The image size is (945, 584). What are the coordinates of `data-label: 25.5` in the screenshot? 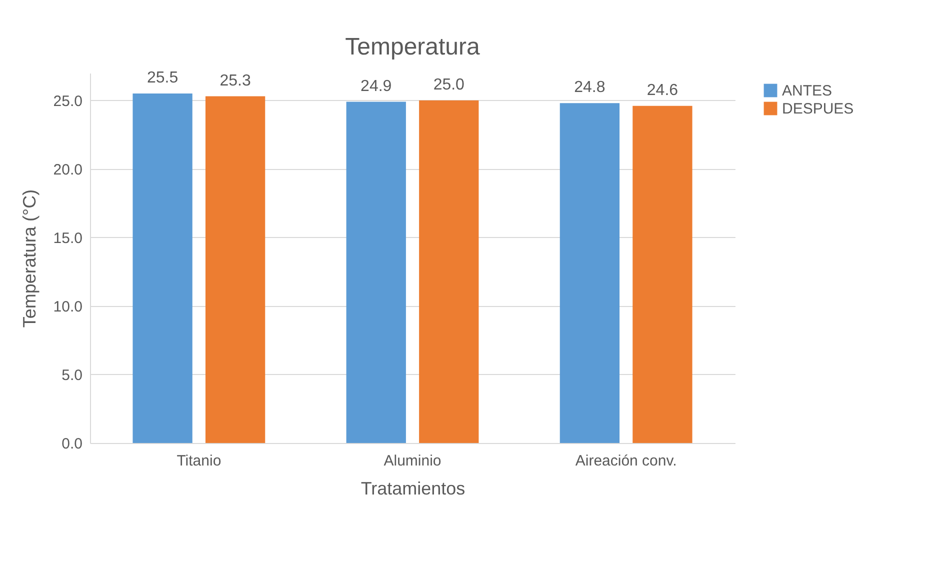 It's located at (162, 78).